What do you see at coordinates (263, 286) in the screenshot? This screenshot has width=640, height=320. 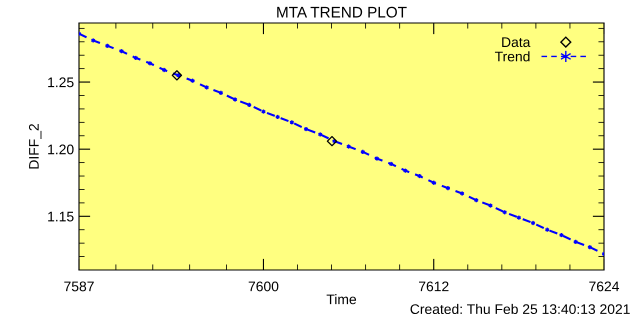 I see `x-tick-label: 7600` at bounding box center [263, 286].